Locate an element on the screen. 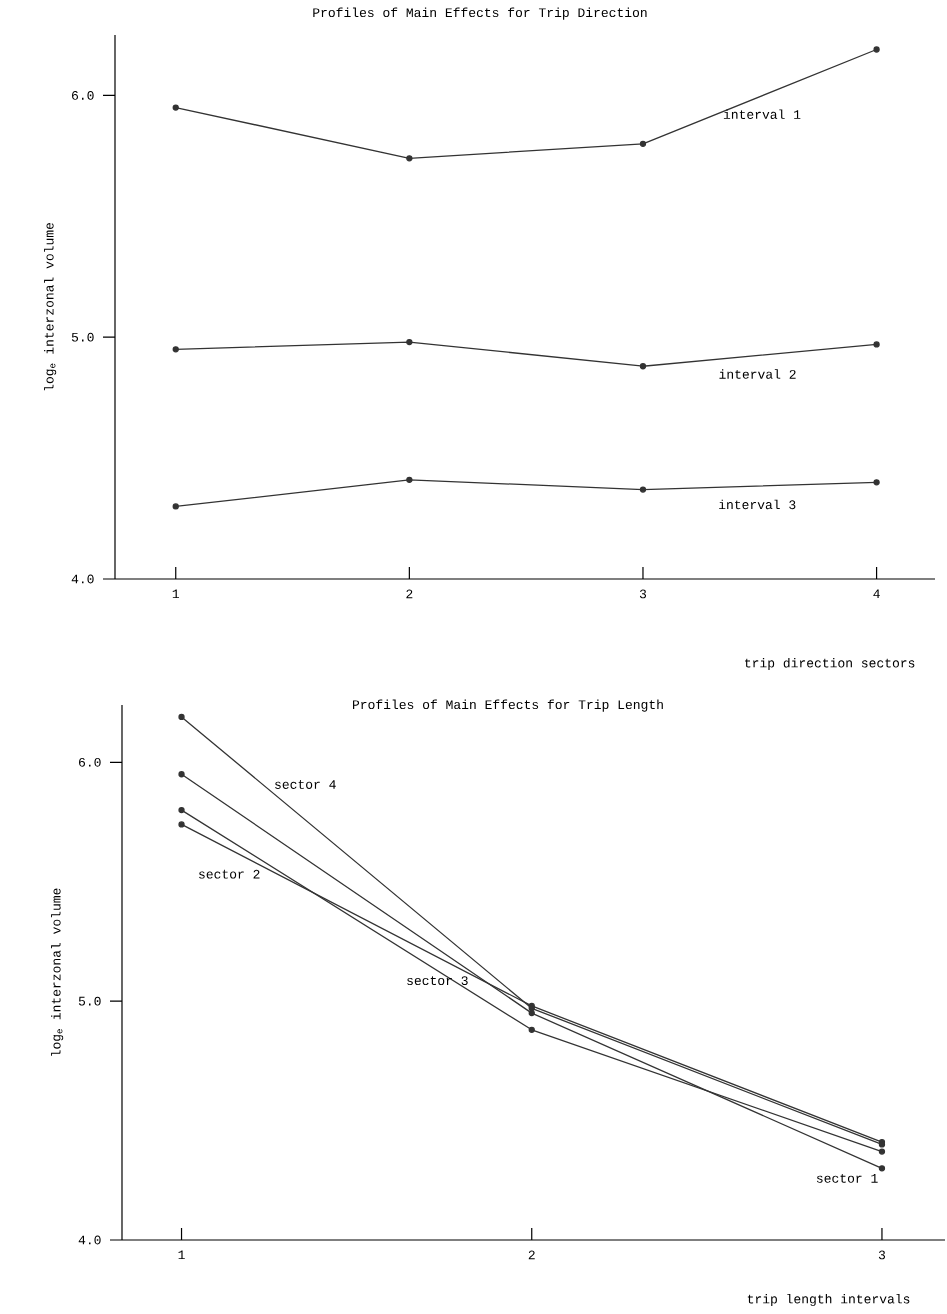 The height and width of the screenshot is (1314, 947). series-label: interval 3 is located at coordinates (757, 504).